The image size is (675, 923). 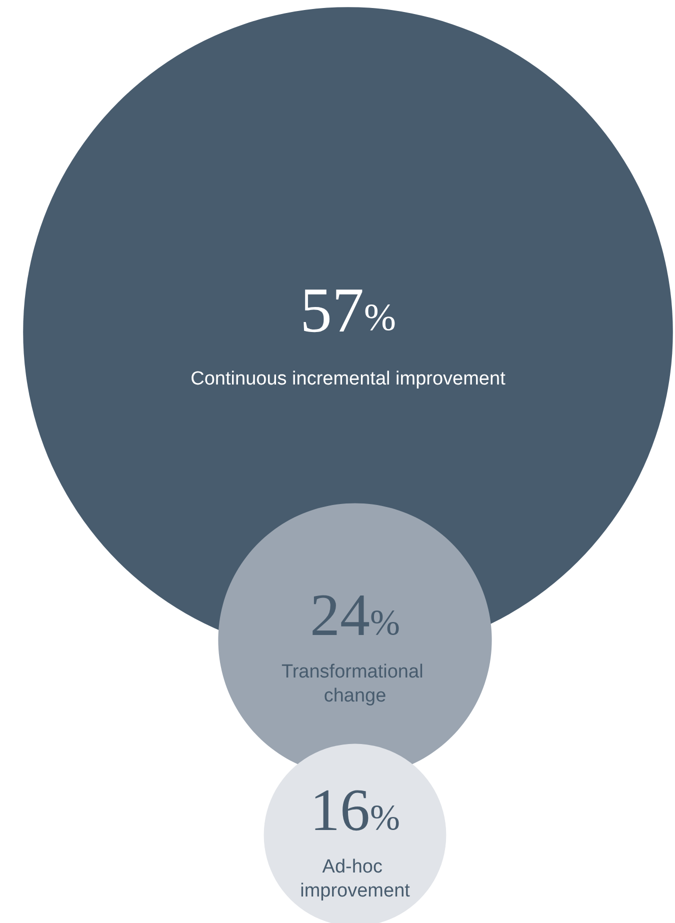 What do you see at coordinates (355, 615) in the screenshot?
I see `data-label: 24%` at bounding box center [355, 615].